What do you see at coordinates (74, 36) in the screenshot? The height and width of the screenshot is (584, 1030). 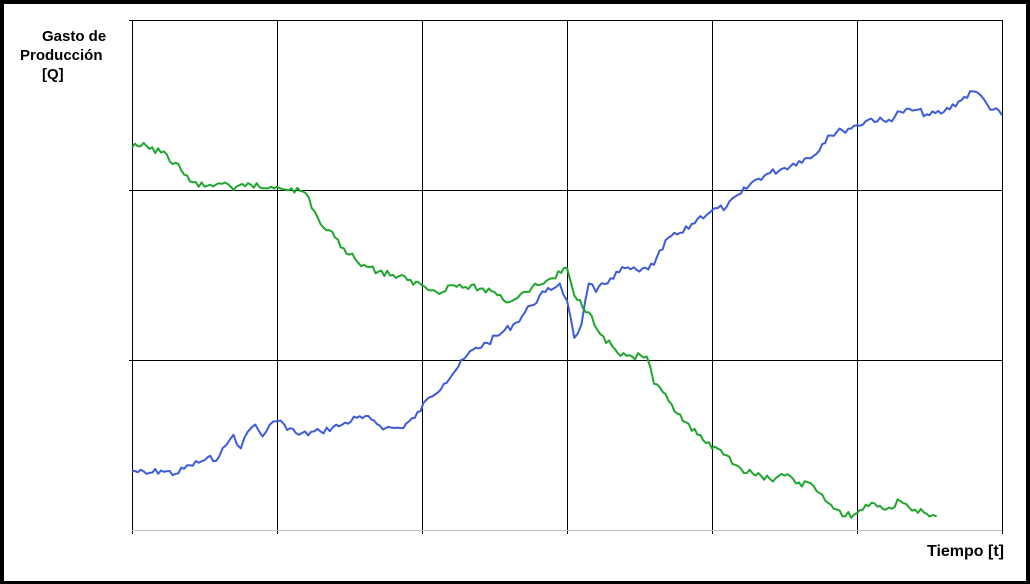 I see `y-axis-label-line-1: Gasto de` at bounding box center [74, 36].